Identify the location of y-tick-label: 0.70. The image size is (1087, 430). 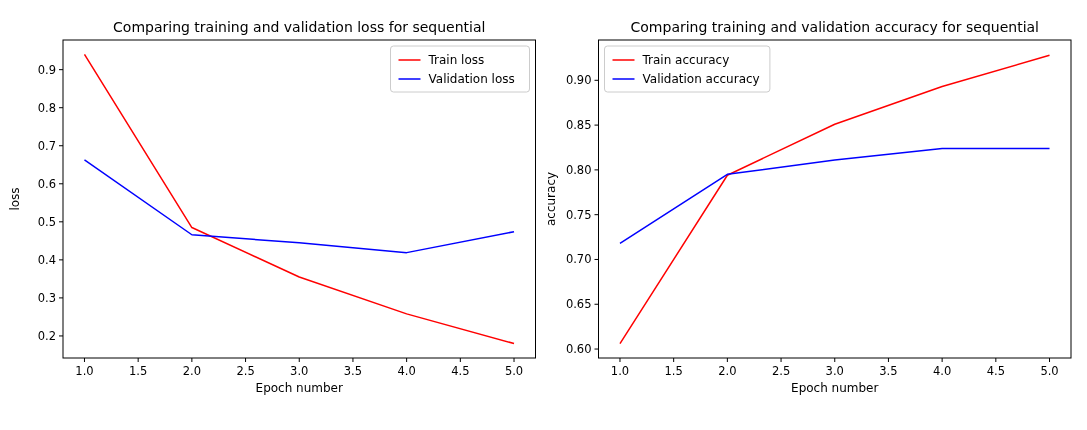
(578, 259).